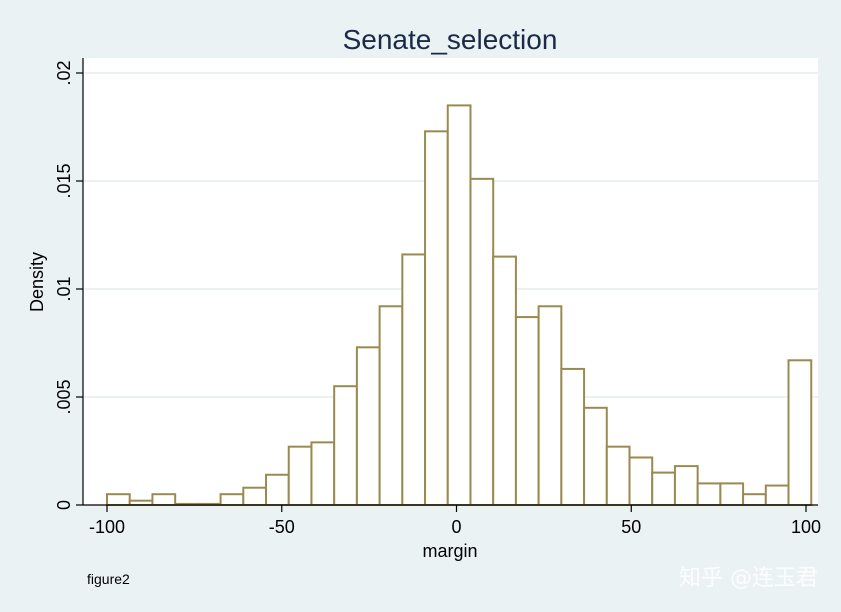 The width and height of the screenshot is (841, 612). What do you see at coordinates (64, 288) in the screenshot?
I see `y-tick-label: .01` at bounding box center [64, 288].